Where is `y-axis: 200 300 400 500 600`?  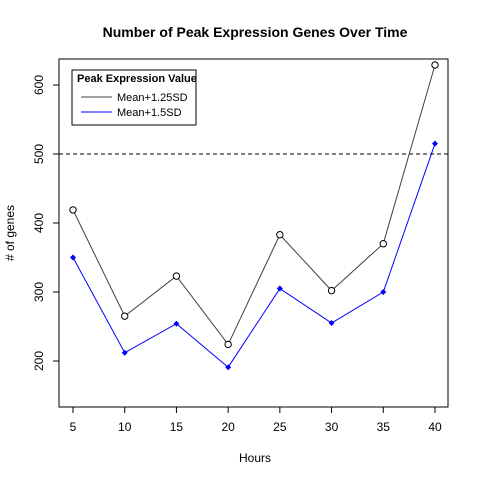 y-axis: 200 300 400 500 600 is located at coordinates (46, 223).